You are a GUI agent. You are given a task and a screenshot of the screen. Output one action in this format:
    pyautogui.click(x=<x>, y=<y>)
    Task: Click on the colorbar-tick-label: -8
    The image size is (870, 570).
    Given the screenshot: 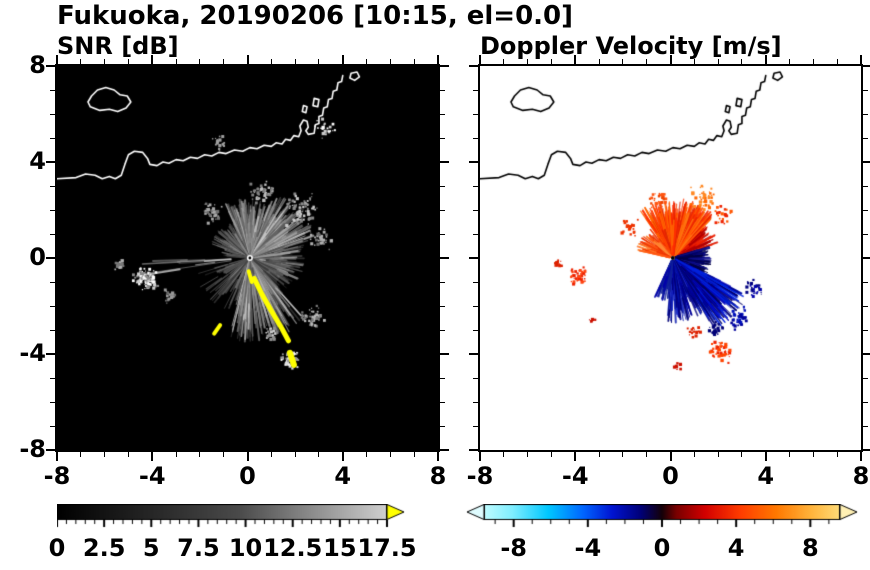 What is the action you would take?
    pyautogui.click(x=513, y=548)
    